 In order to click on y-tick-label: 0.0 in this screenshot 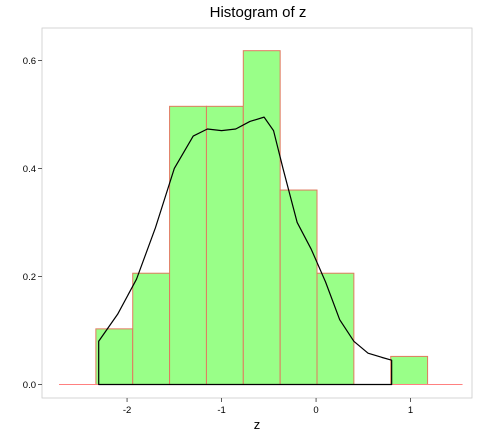, I will do `click(29, 385)`.